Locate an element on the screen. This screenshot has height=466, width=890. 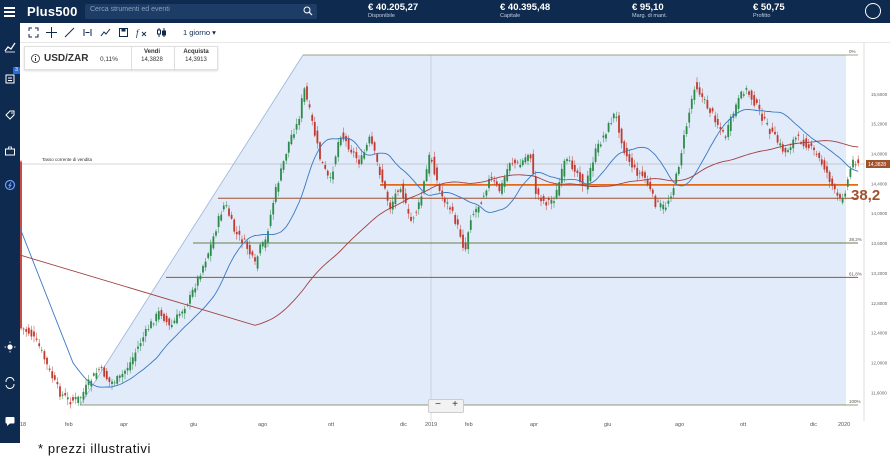
zoom-in-button: + is located at coordinates (455, 404).